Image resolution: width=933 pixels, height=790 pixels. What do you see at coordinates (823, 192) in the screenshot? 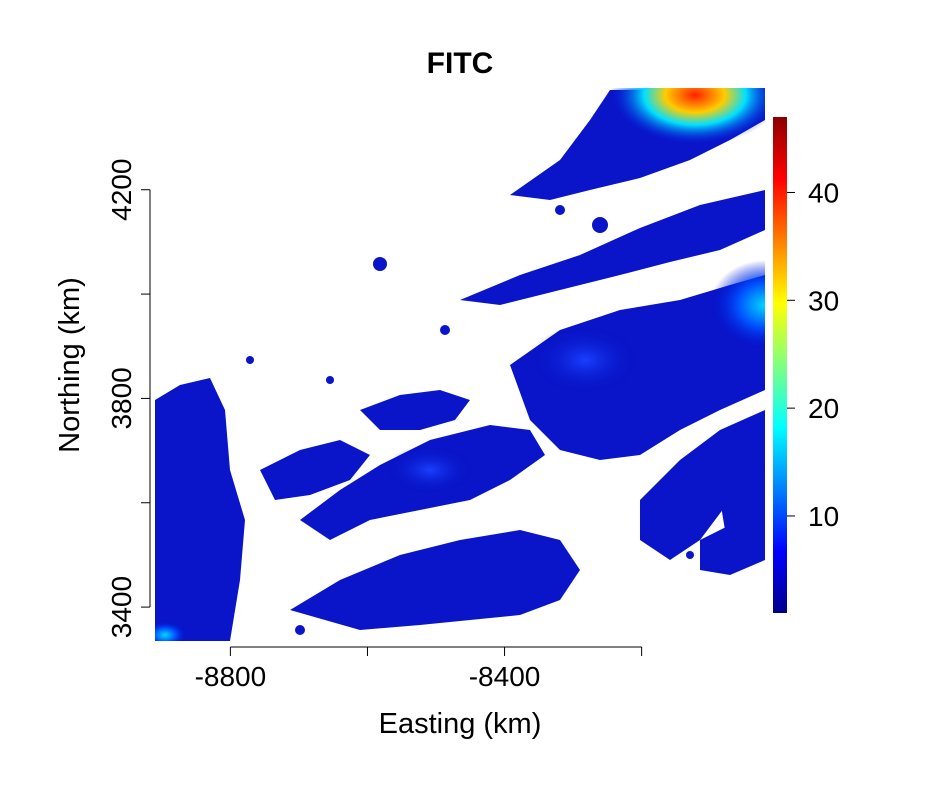
I see `colorbar-tick-label: 40` at bounding box center [823, 192].